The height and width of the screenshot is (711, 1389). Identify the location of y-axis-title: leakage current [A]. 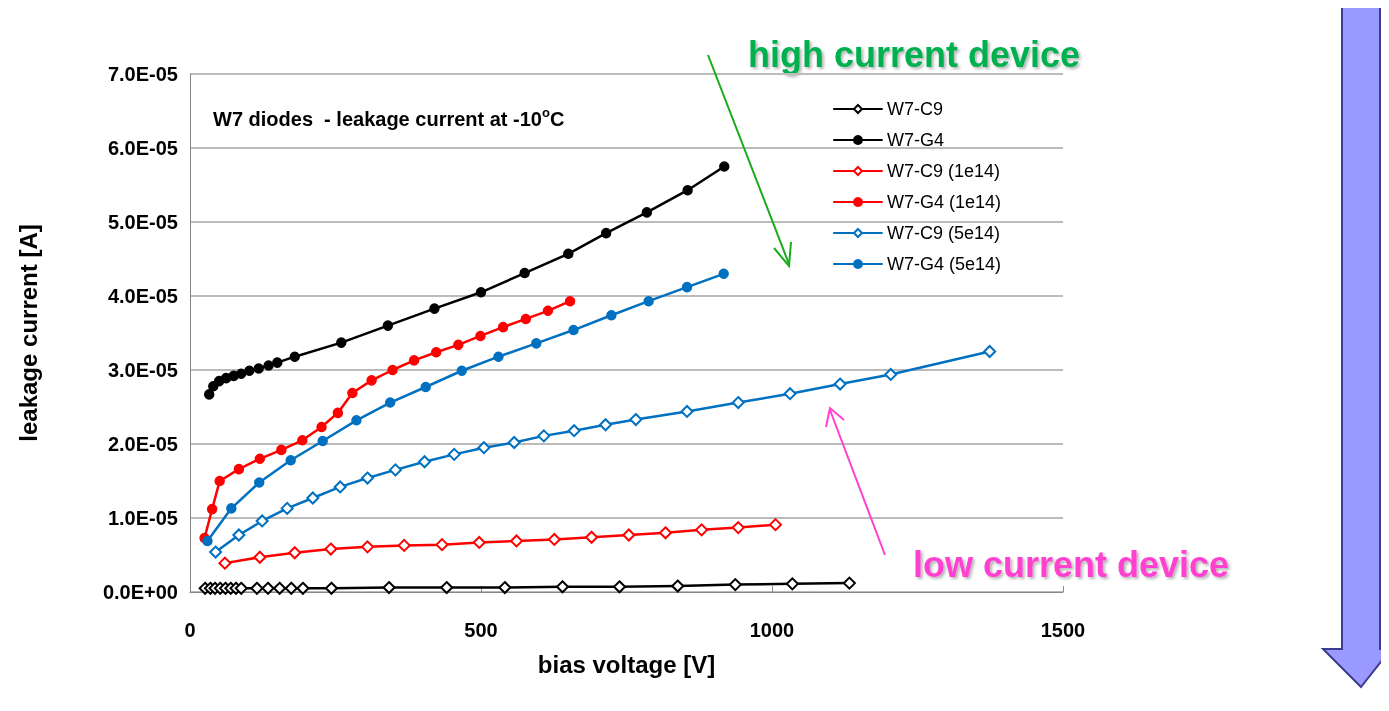
(28, 333).